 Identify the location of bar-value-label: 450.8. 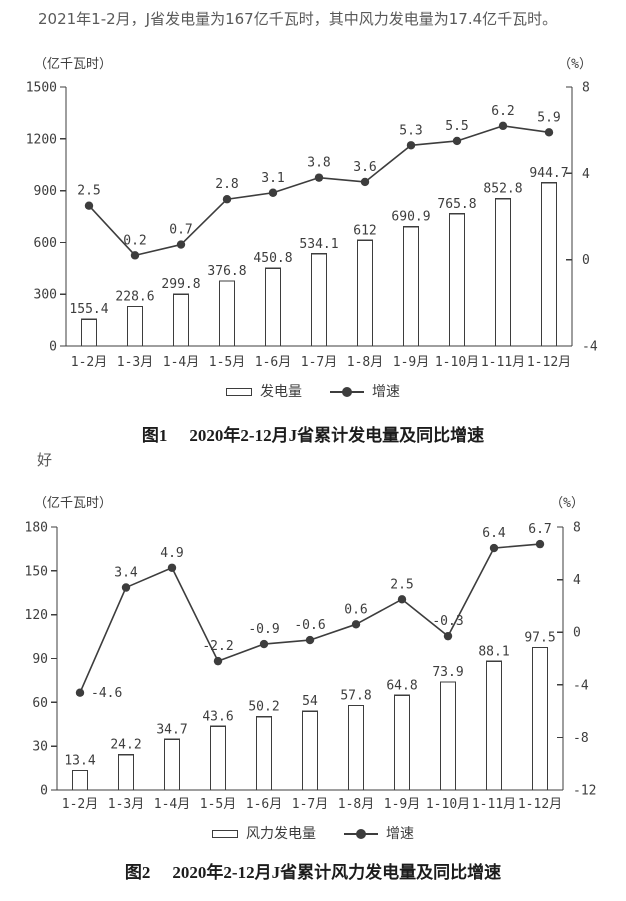
(272, 258).